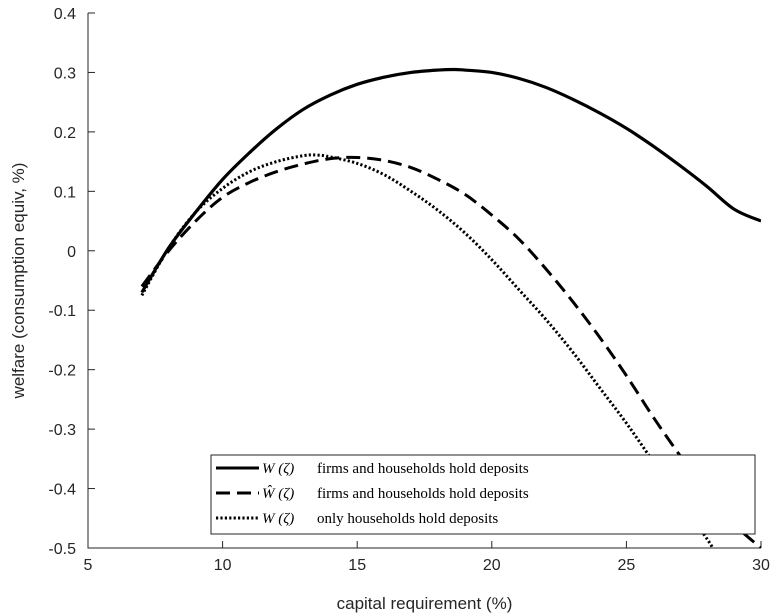  What do you see at coordinates (492, 565) in the screenshot?
I see `x-tick-label: 20` at bounding box center [492, 565].